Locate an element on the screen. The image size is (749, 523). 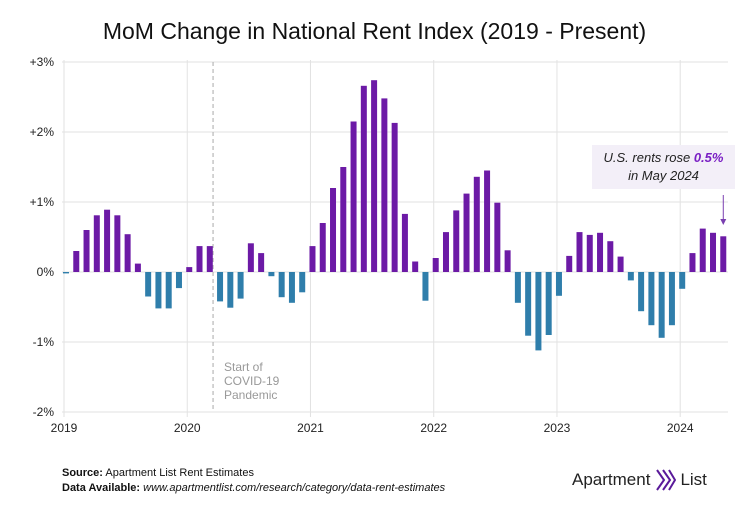
logo-text: Apartment is located at coordinates (611, 479).